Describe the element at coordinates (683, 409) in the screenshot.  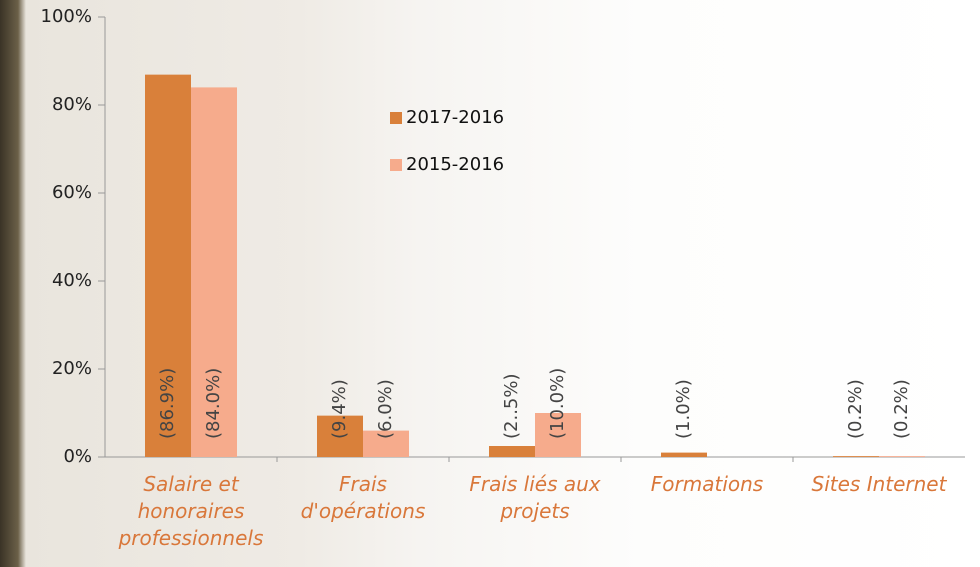
I see `value-label: (1.0%)` at that location.